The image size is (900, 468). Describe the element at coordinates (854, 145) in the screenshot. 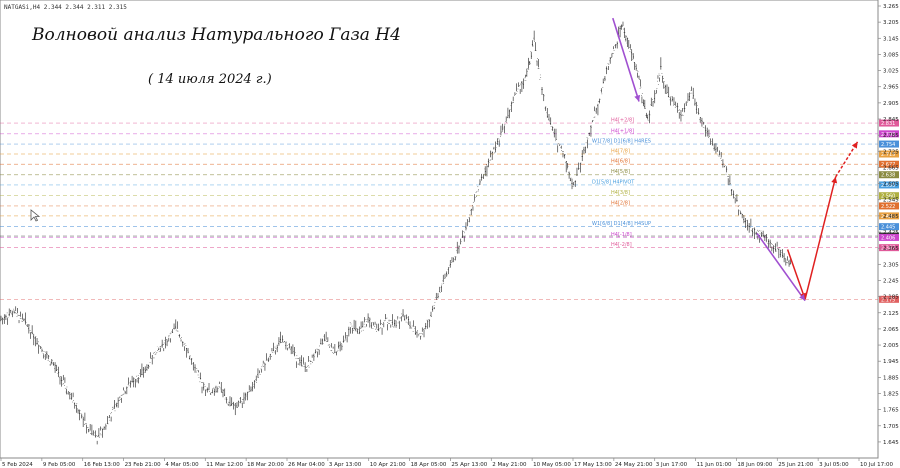

I see `forecast-up-dashed-arrowhead` at that location.